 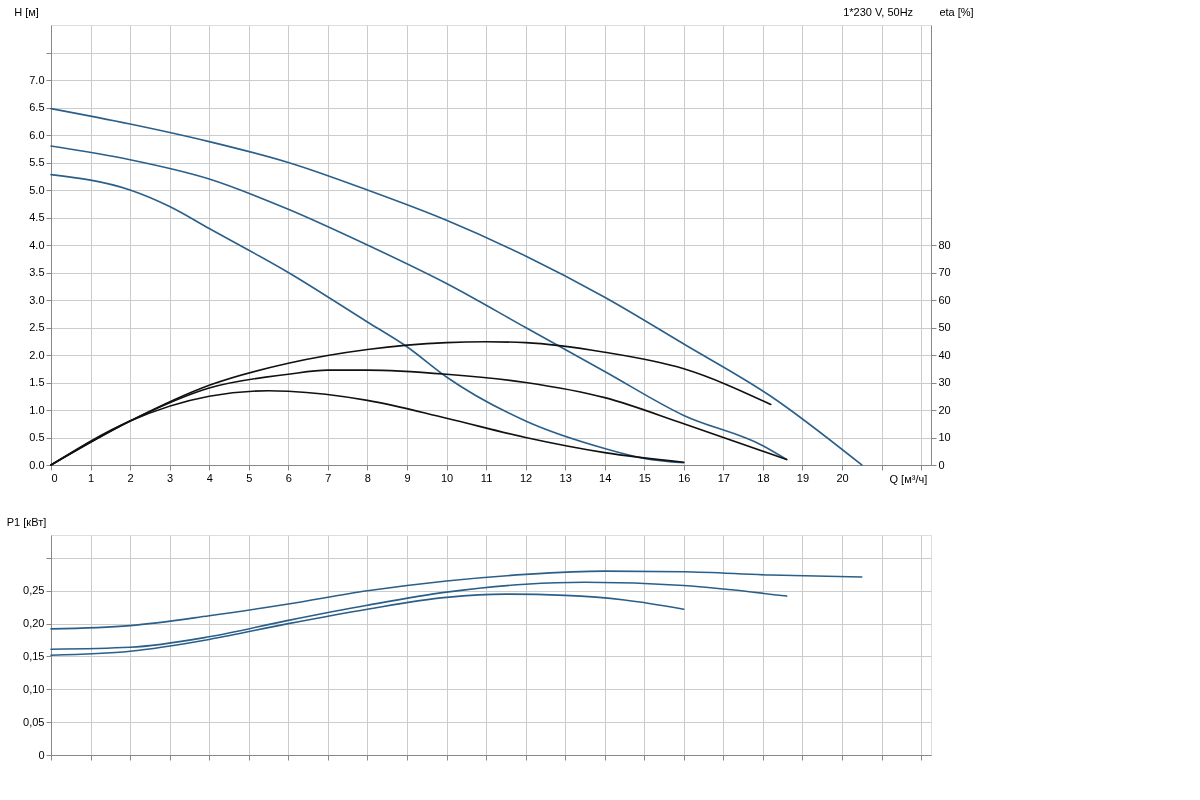 What do you see at coordinates (367, 477) in the screenshot?
I see `x-tick-label: 8` at bounding box center [367, 477].